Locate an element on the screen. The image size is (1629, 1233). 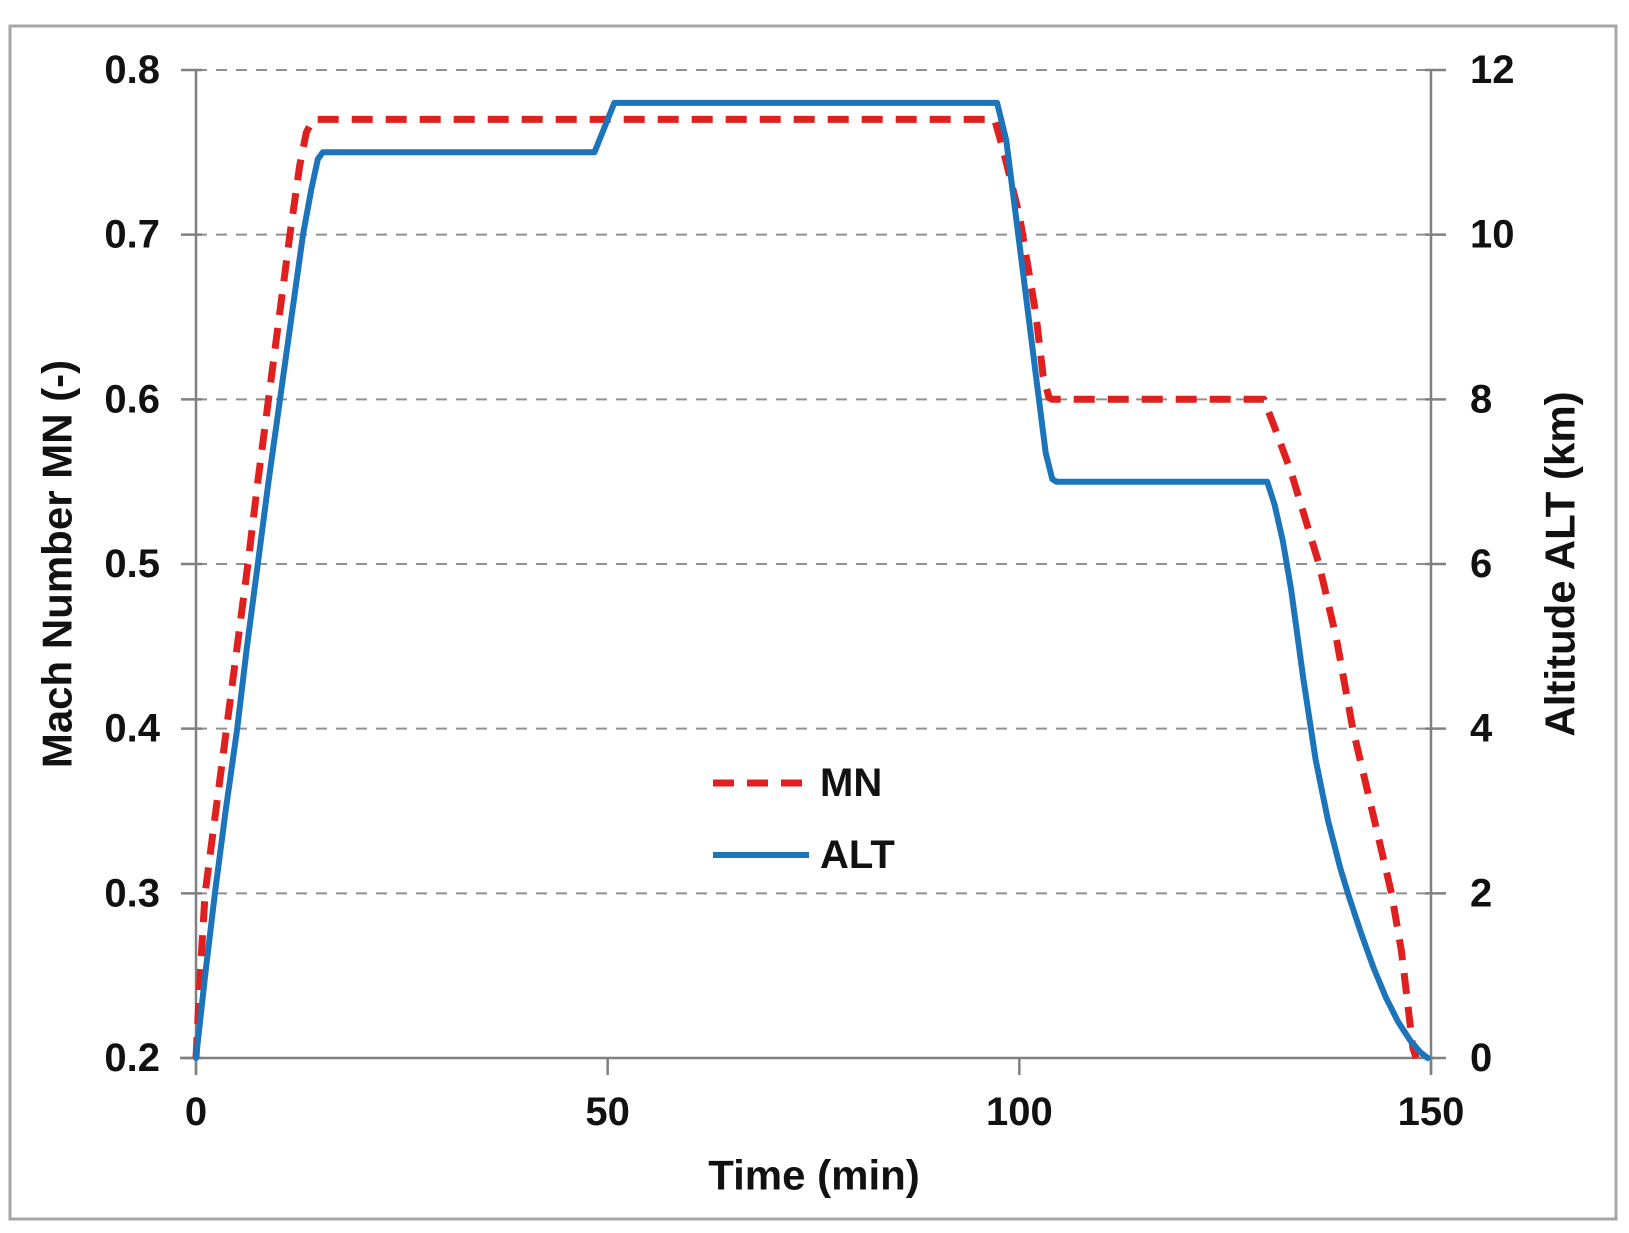
left-axis-title: Mach Number MN (-) is located at coordinates (57, 564).